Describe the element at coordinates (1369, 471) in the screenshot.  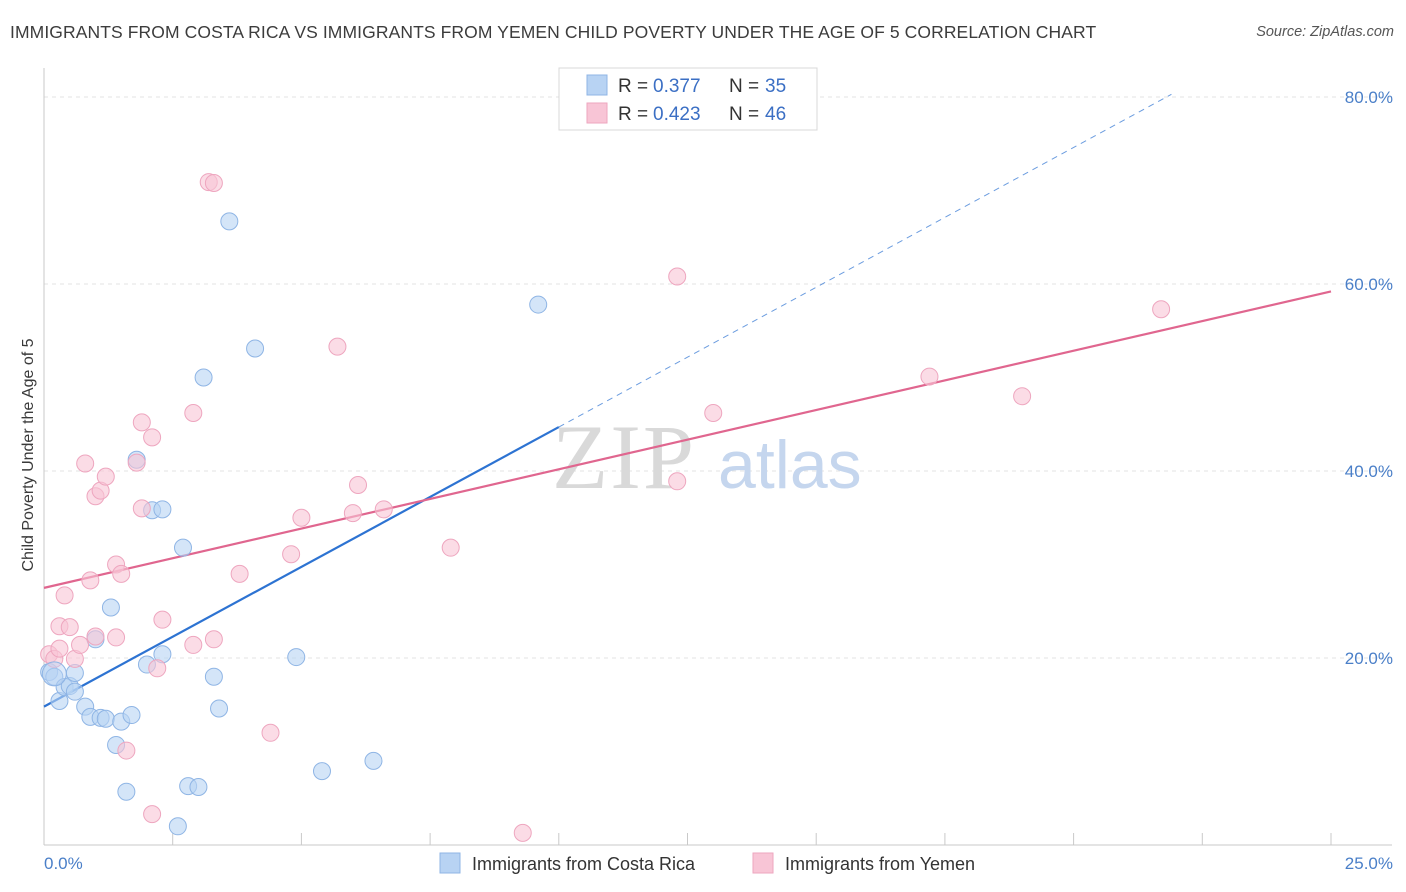
I see `y-tick-label: 40.0%` at that location.